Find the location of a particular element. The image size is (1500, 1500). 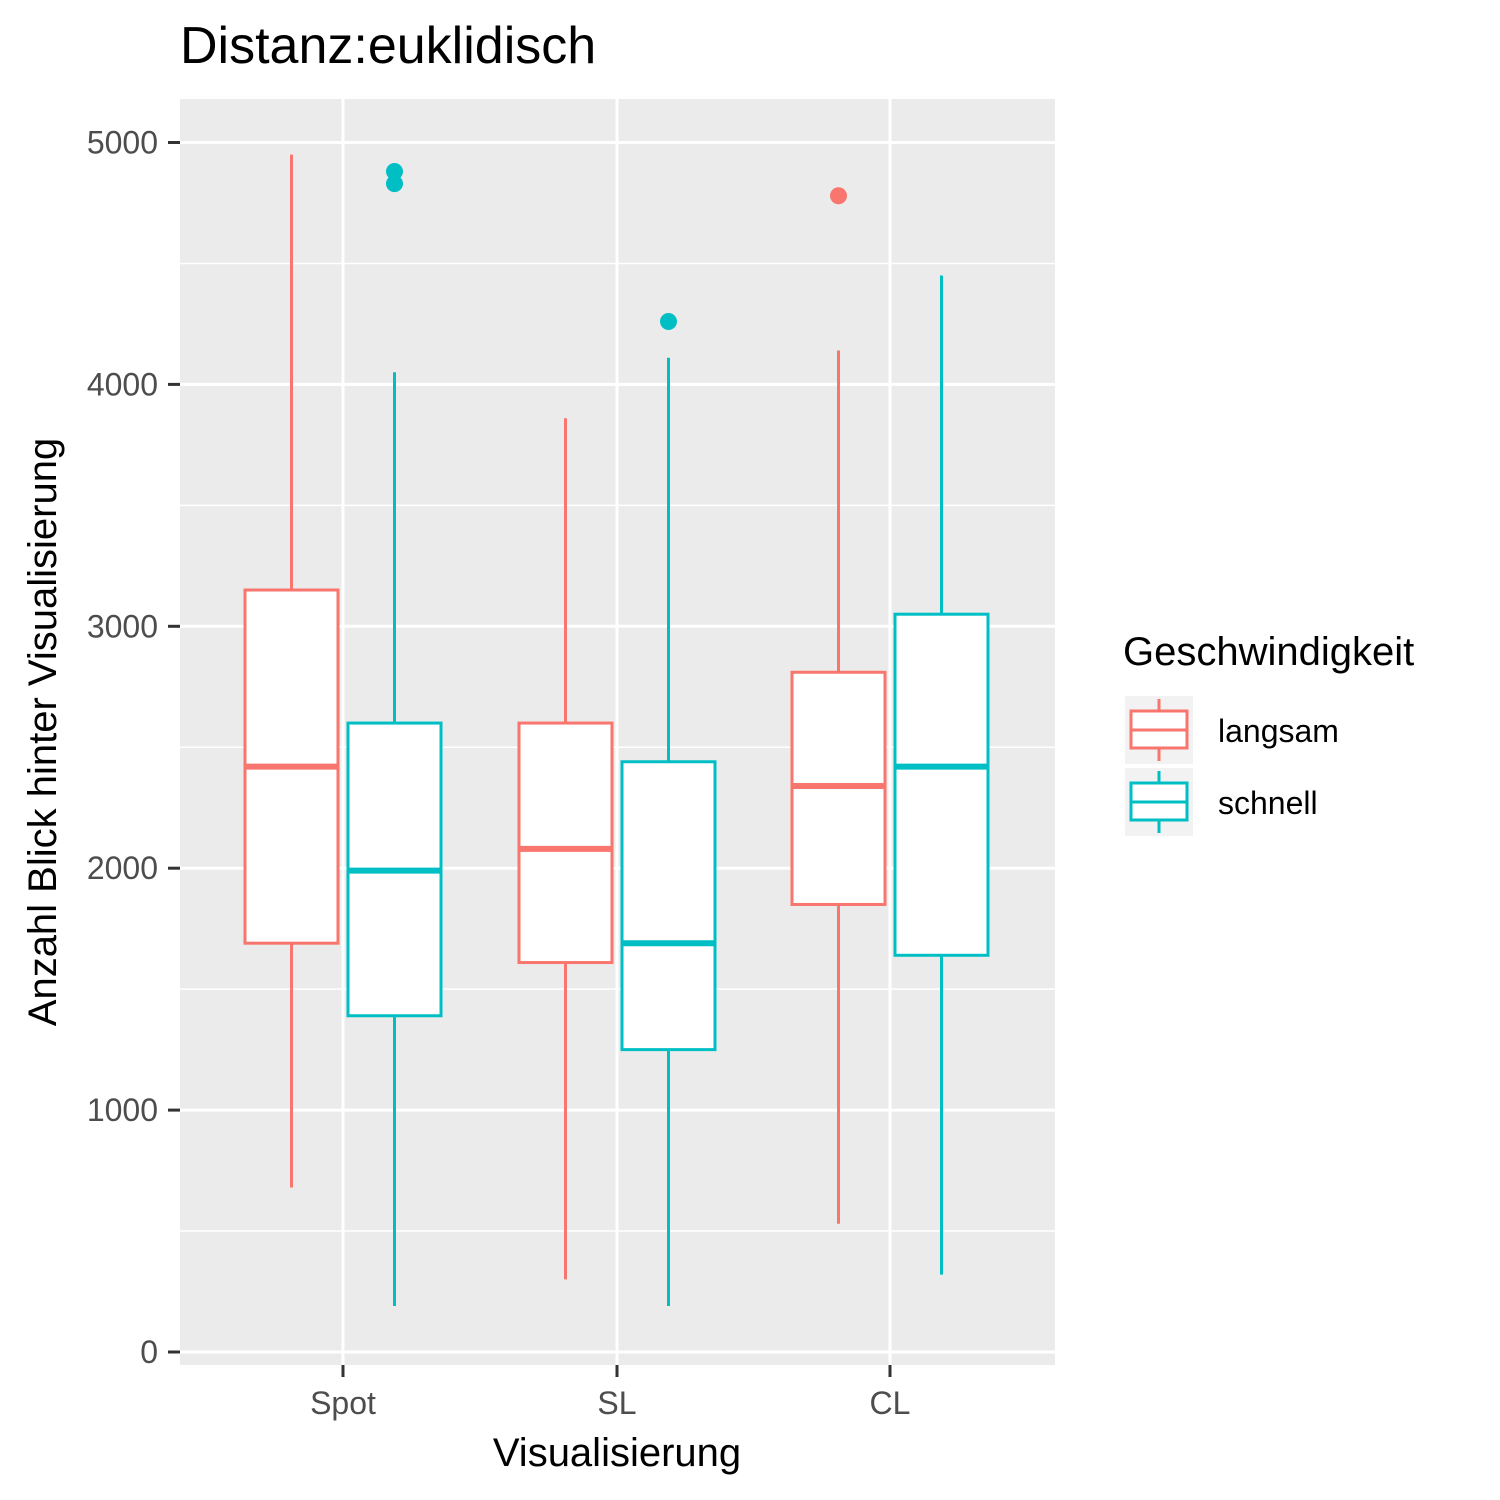

box-langsam-CL is located at coordinates (838, 705).